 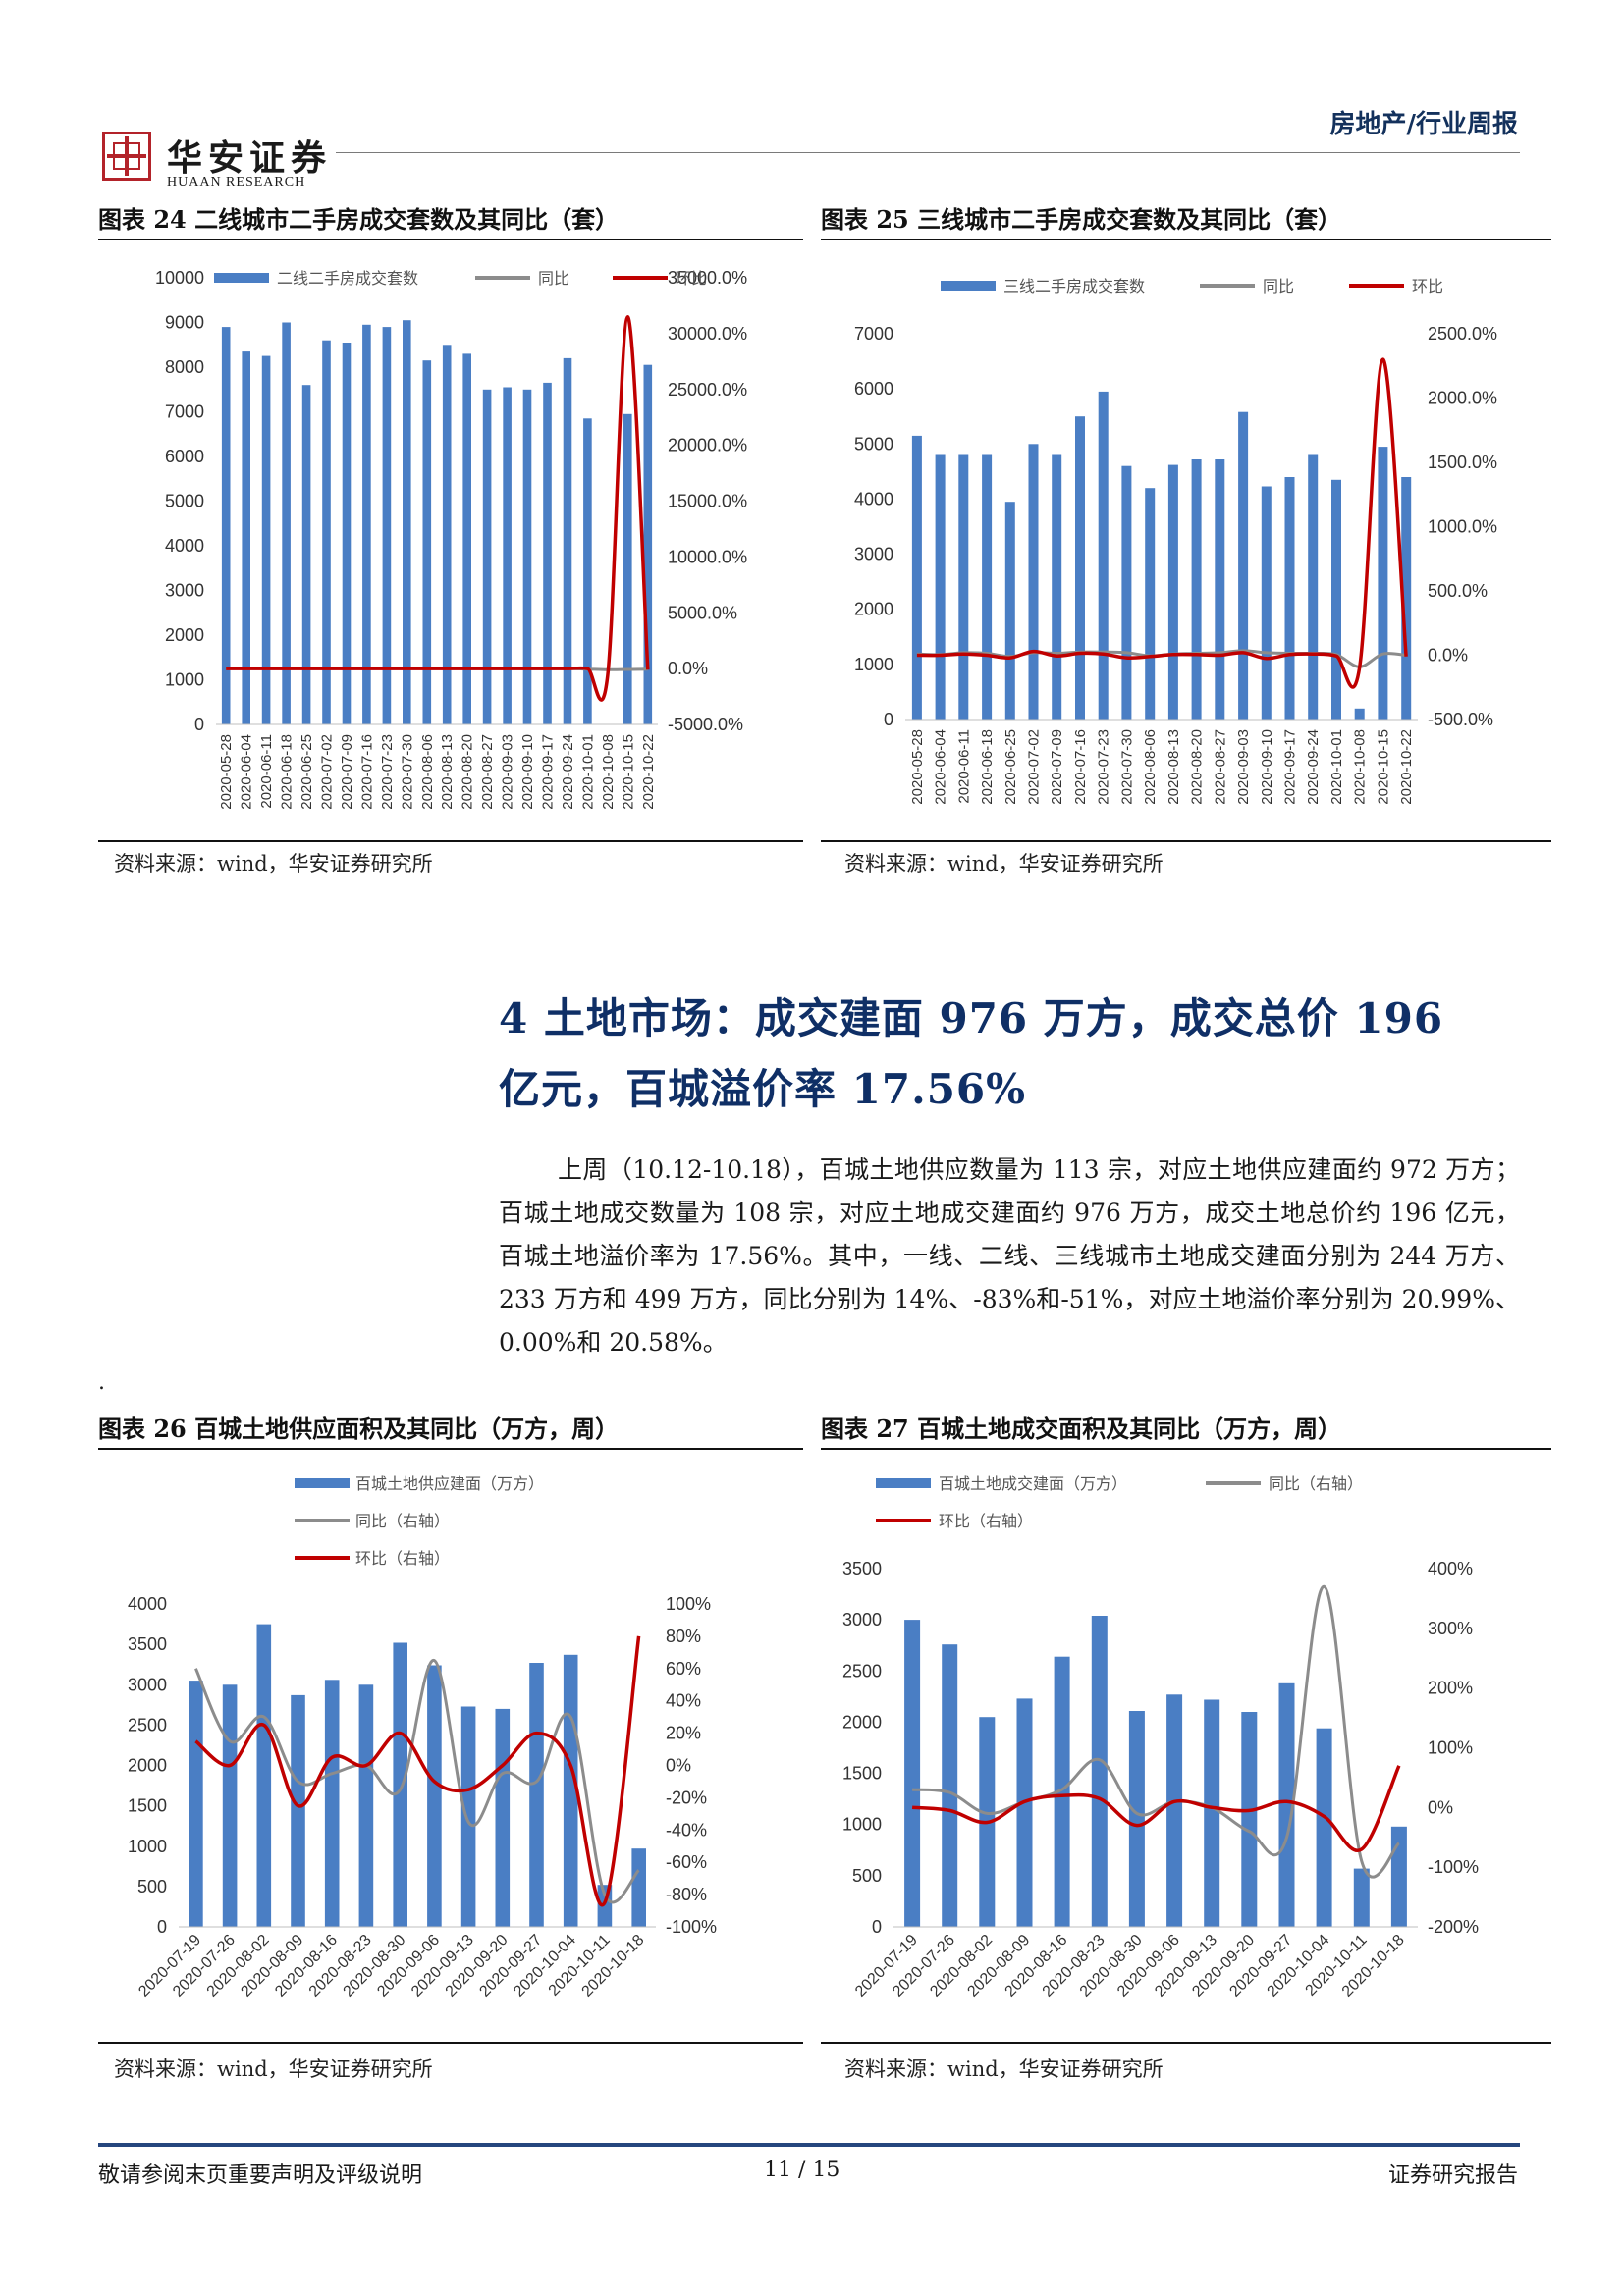 I want to click on x-tick-label: 2020-10-08, so click(x=608, y=772).